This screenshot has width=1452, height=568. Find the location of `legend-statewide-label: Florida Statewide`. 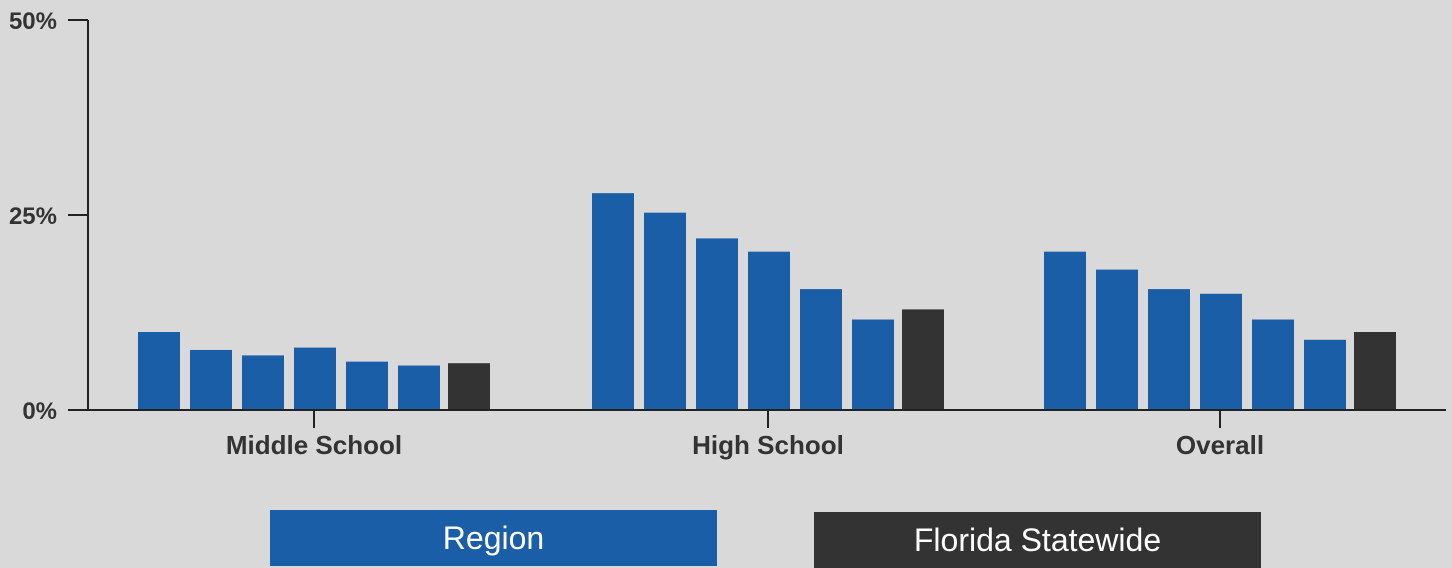

legend-statewide-label: Florida Statewide is located at coordinates (1037, 539).